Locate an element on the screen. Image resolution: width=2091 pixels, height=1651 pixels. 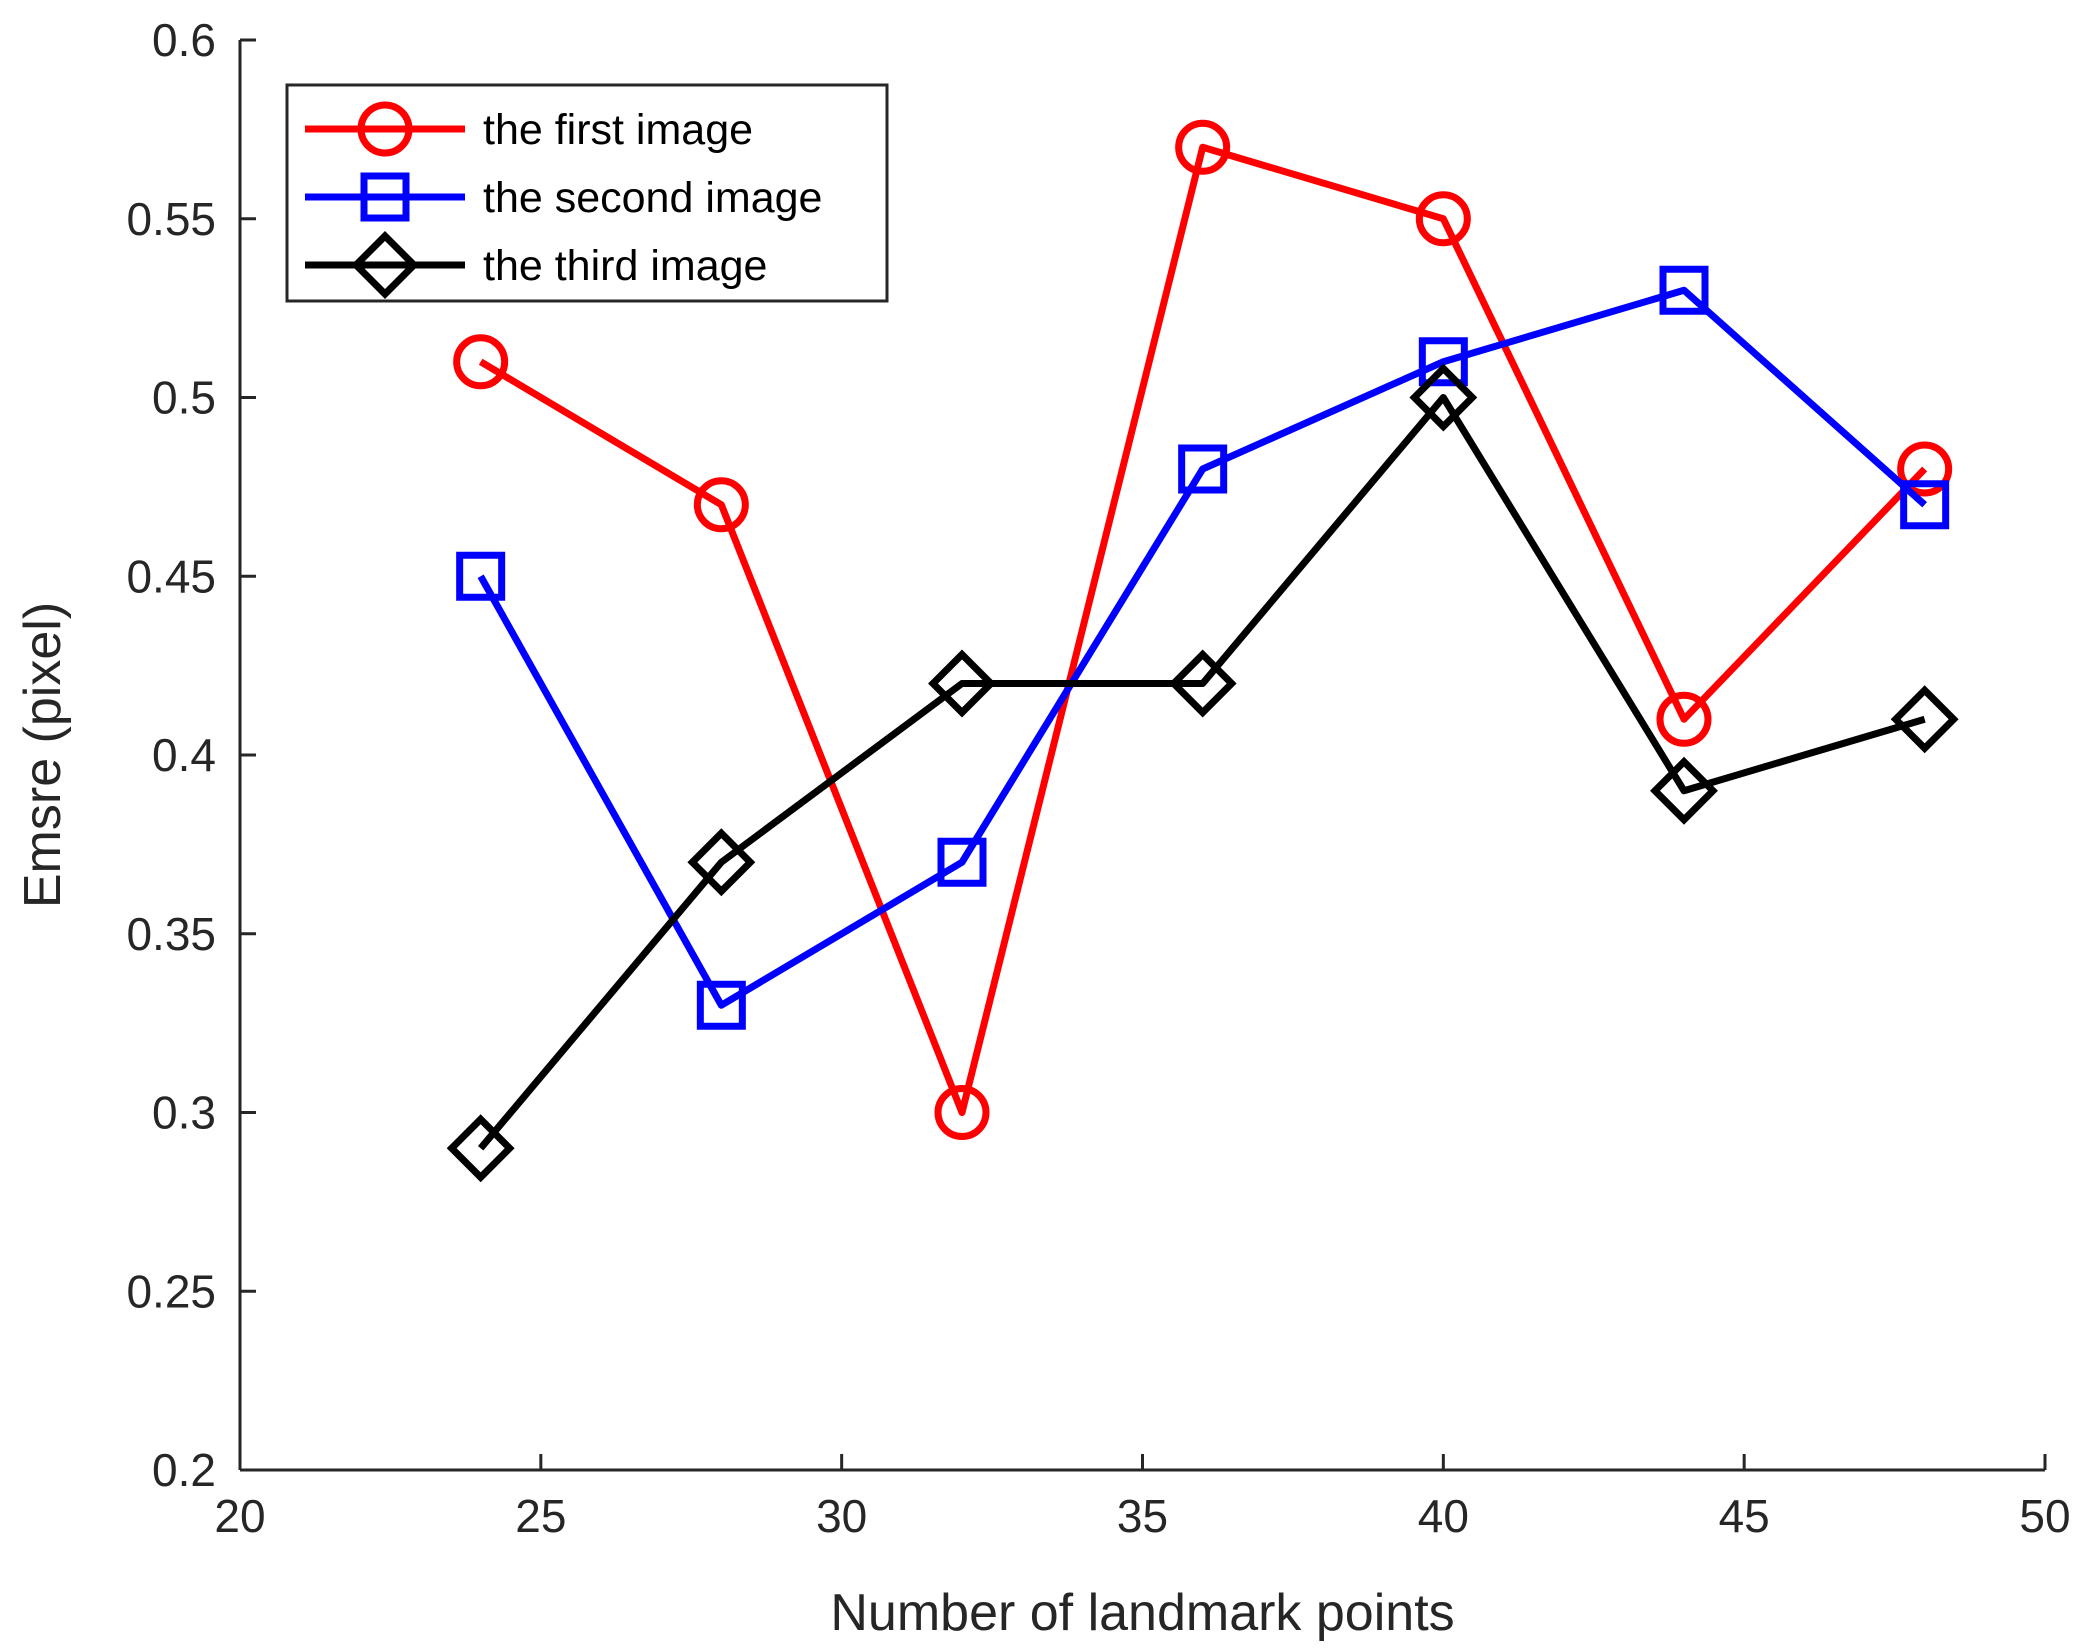
x-tick-label: 25 is located at coordinates (540, 1516).